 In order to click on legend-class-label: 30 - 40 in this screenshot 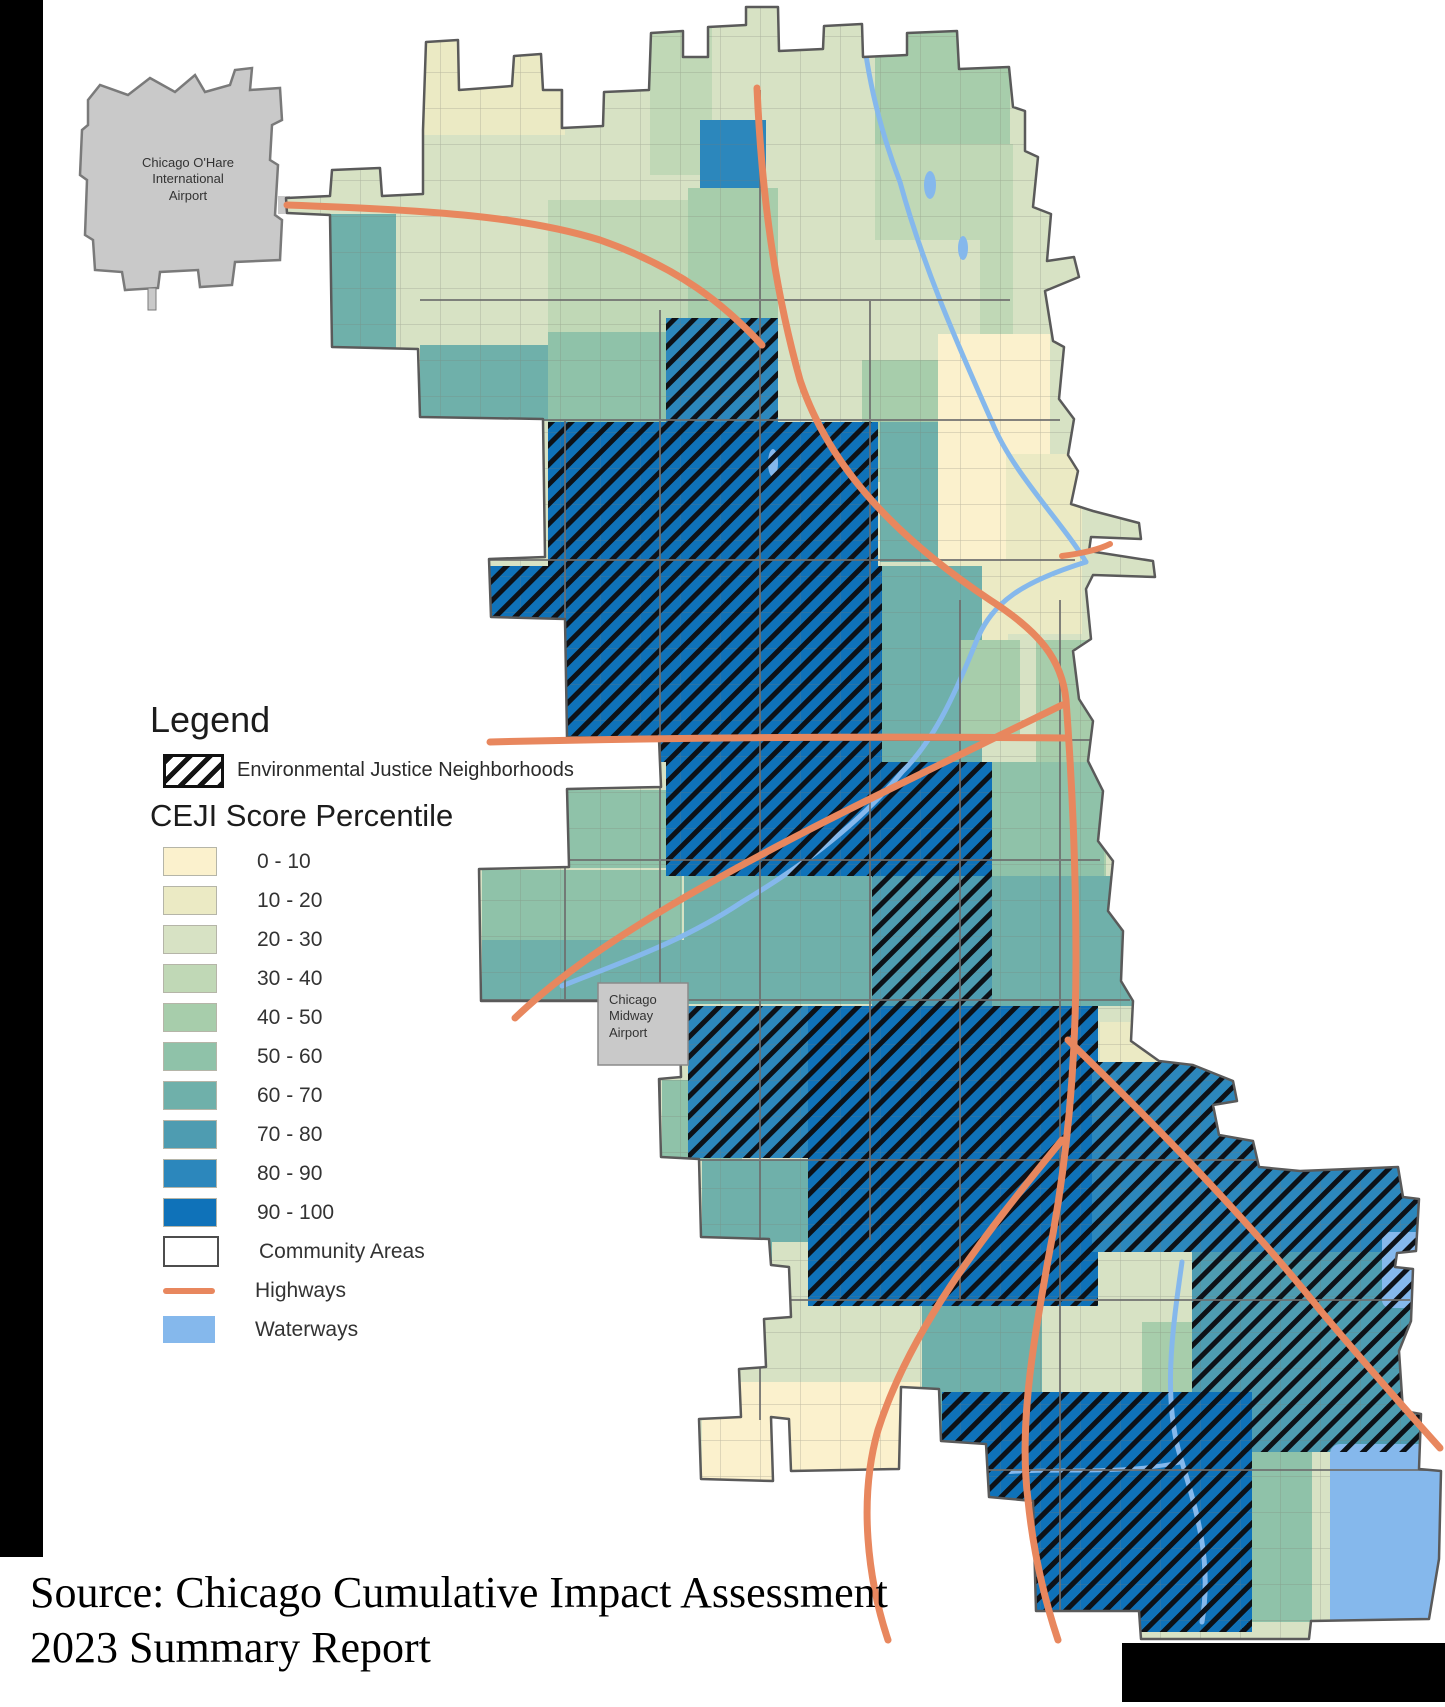, I will do `click(290, 978)`.